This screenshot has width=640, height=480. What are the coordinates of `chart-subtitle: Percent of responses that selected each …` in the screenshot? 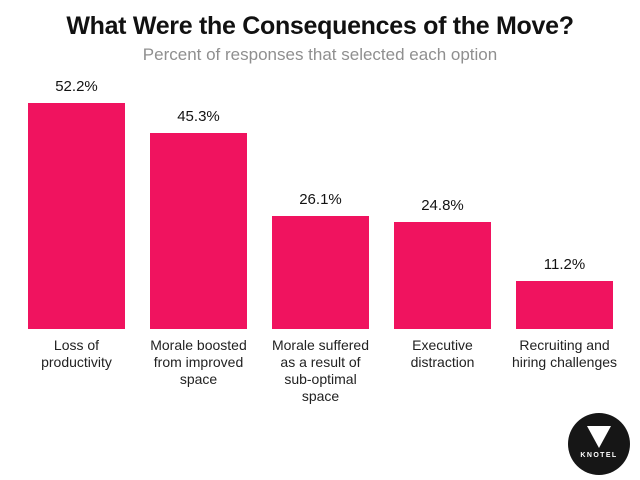 It's located at (320, 54).